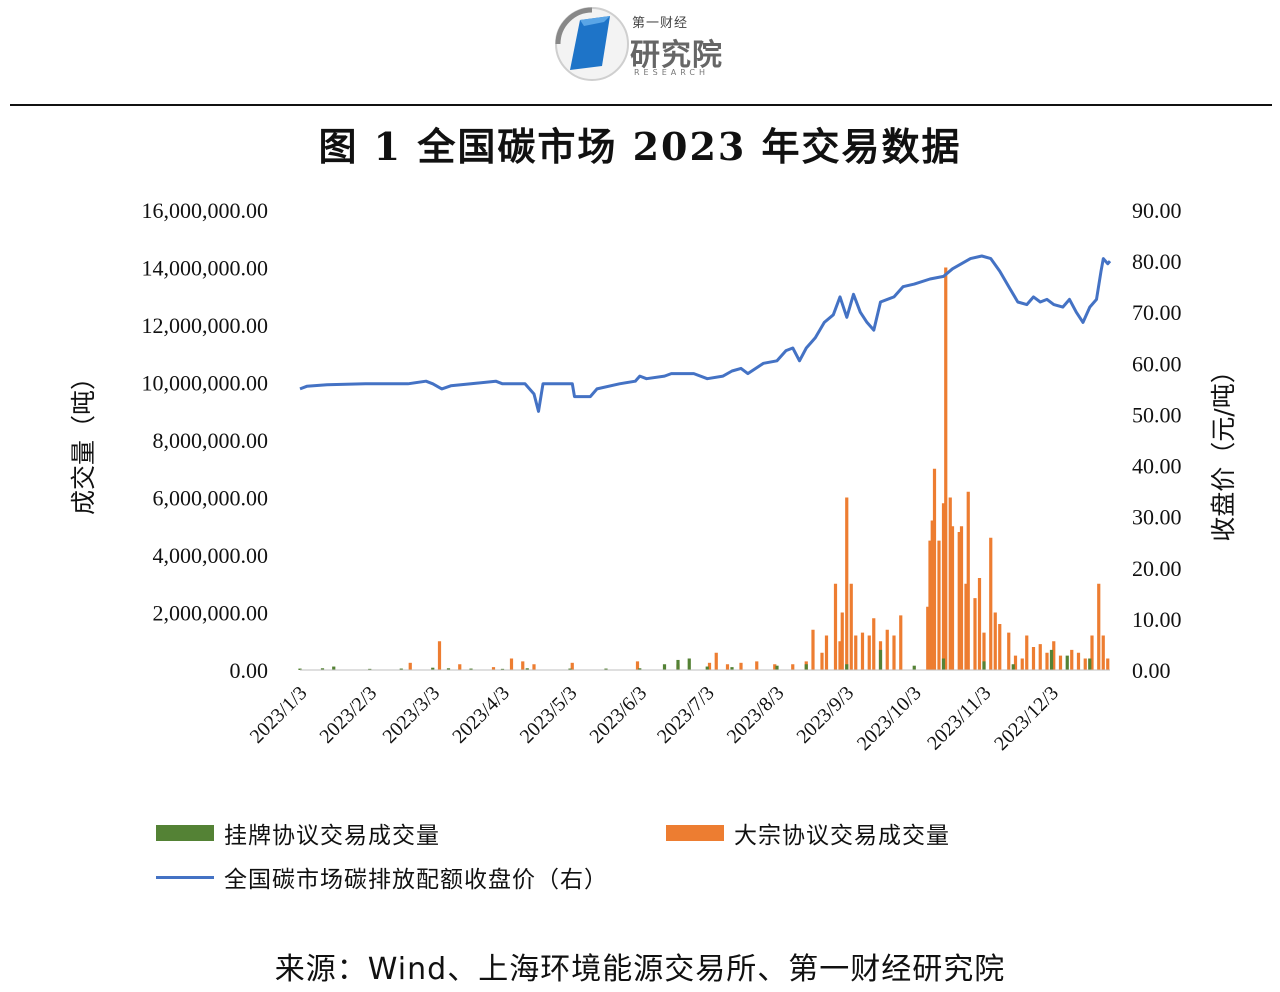 The width and height of the screenshot is (1280, 992). What do you see at coordinates (1157, 466) in the screenshot?
I see `y-right-tick: 40.00` at bounding box center [1157, 466].